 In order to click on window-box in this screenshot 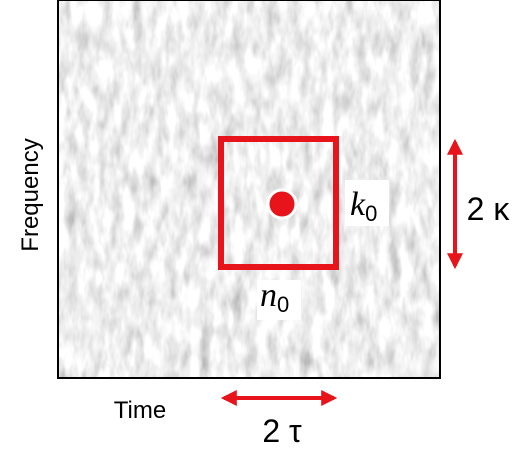, I will do `click(278, 203)`.